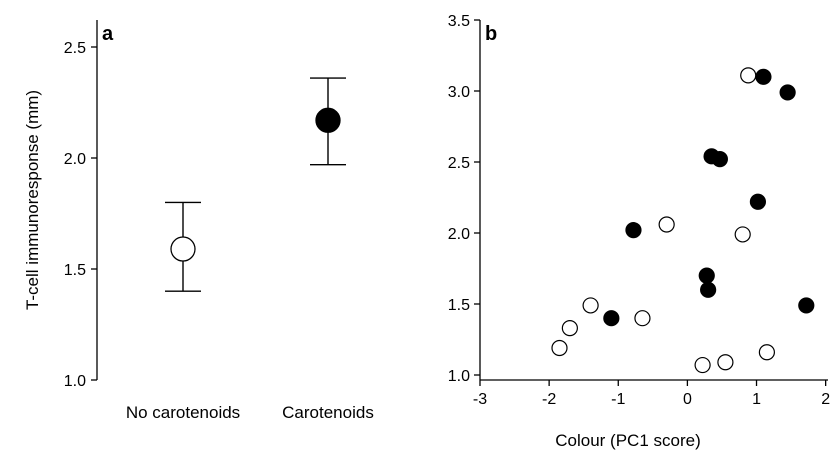  I want to click on panel-a-y-axis-title: T-cell immunoresponse (mm), so click(32, 200).